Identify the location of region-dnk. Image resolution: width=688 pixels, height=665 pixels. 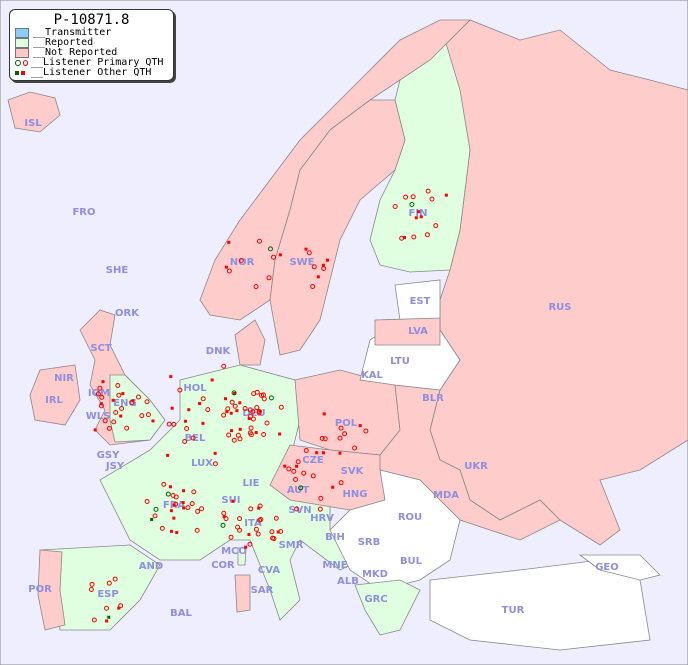
(250, 342).